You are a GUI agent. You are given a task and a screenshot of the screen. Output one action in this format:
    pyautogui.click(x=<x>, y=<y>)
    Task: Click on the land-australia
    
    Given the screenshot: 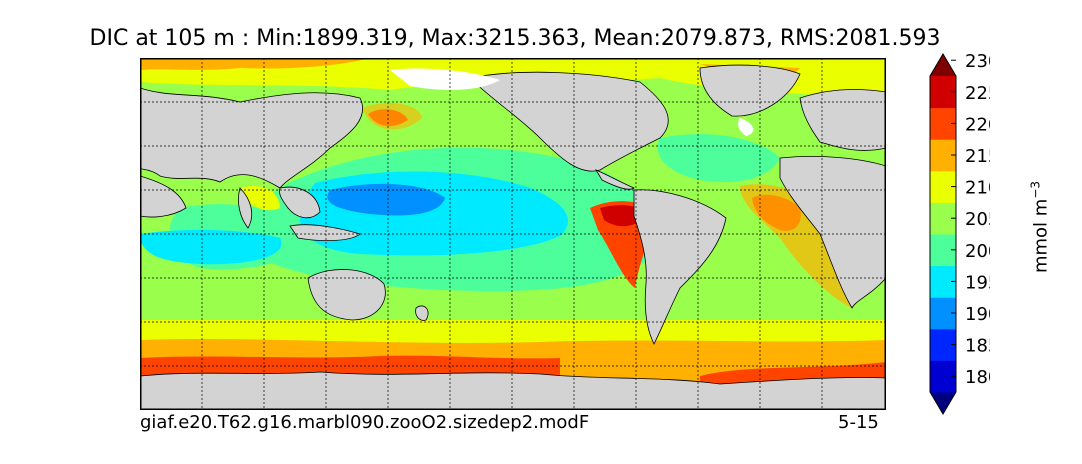 What is the action you would take?
    pyautogui.click(x=346, y=295)
    